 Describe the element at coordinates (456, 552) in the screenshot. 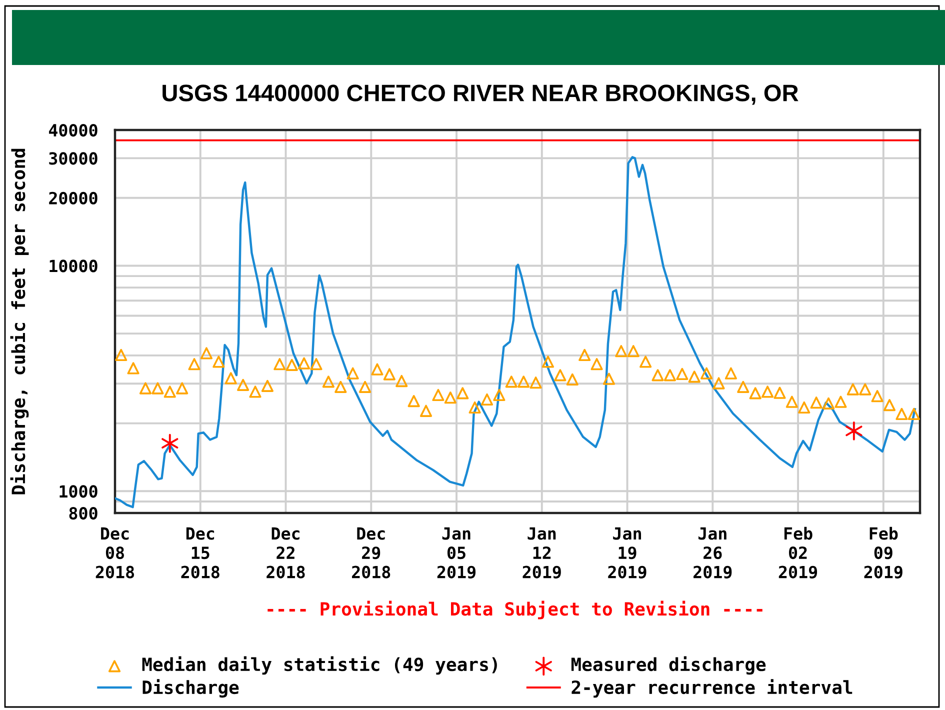

I see `x-tick-label: Jan 05 2019` at that location.